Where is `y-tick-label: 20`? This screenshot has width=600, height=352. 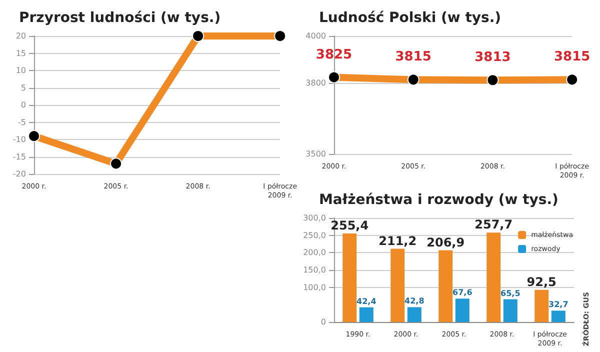 y-tick-label: 20 is located at coordinates (21, 36).